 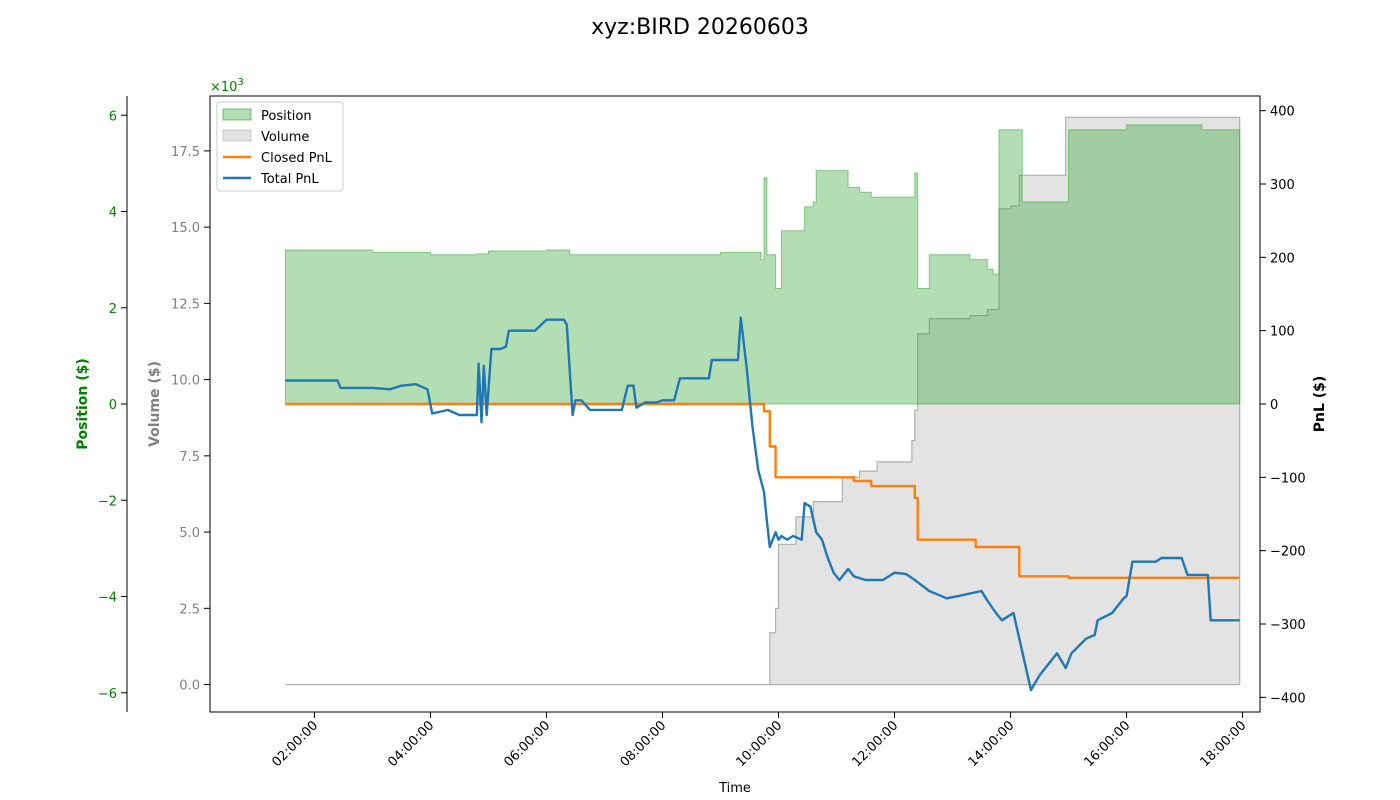 What do you see at coordinates (285, 137) in the screenshot?
I see `legend-label-volume: Volume` at bounding box center [285, 137].